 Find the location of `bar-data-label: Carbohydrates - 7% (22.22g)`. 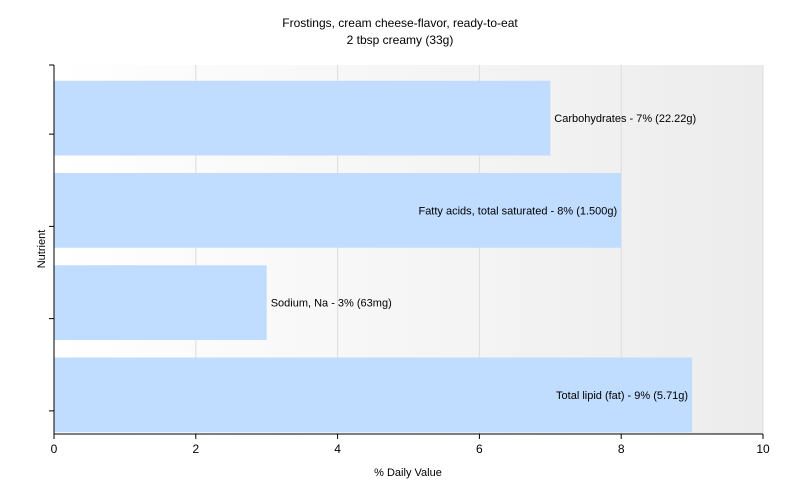

bar-data-label: Carbohydrates - 7% (22.22g) is located at coordinates (625, 119).